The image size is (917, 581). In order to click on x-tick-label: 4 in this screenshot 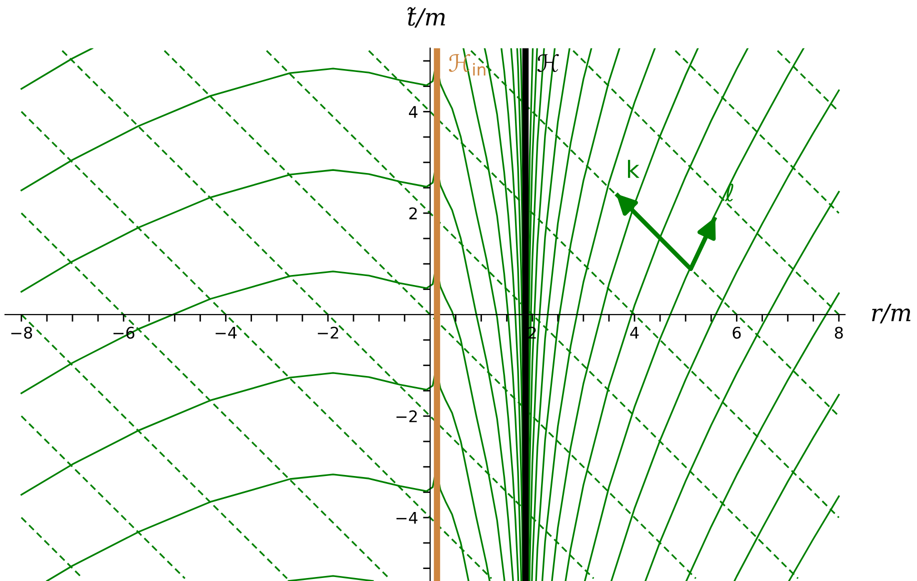, I will do `click(634, 332)`.